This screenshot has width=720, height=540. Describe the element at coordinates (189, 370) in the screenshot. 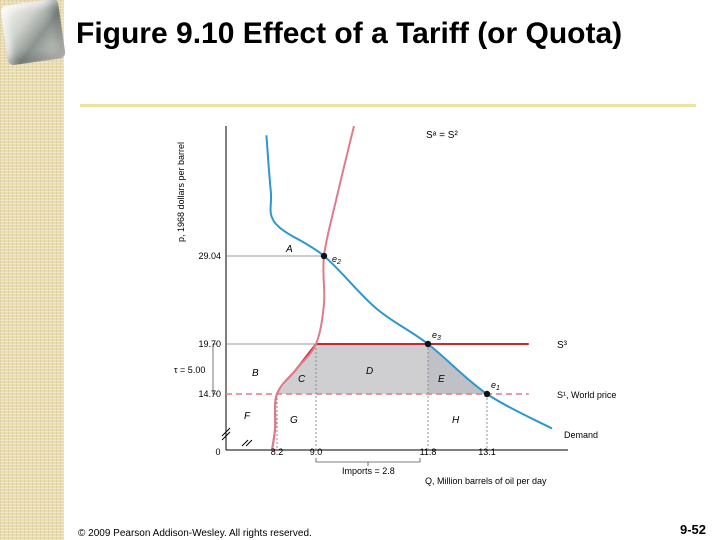

I see `tariff-label: τ = 5.00` at that location.